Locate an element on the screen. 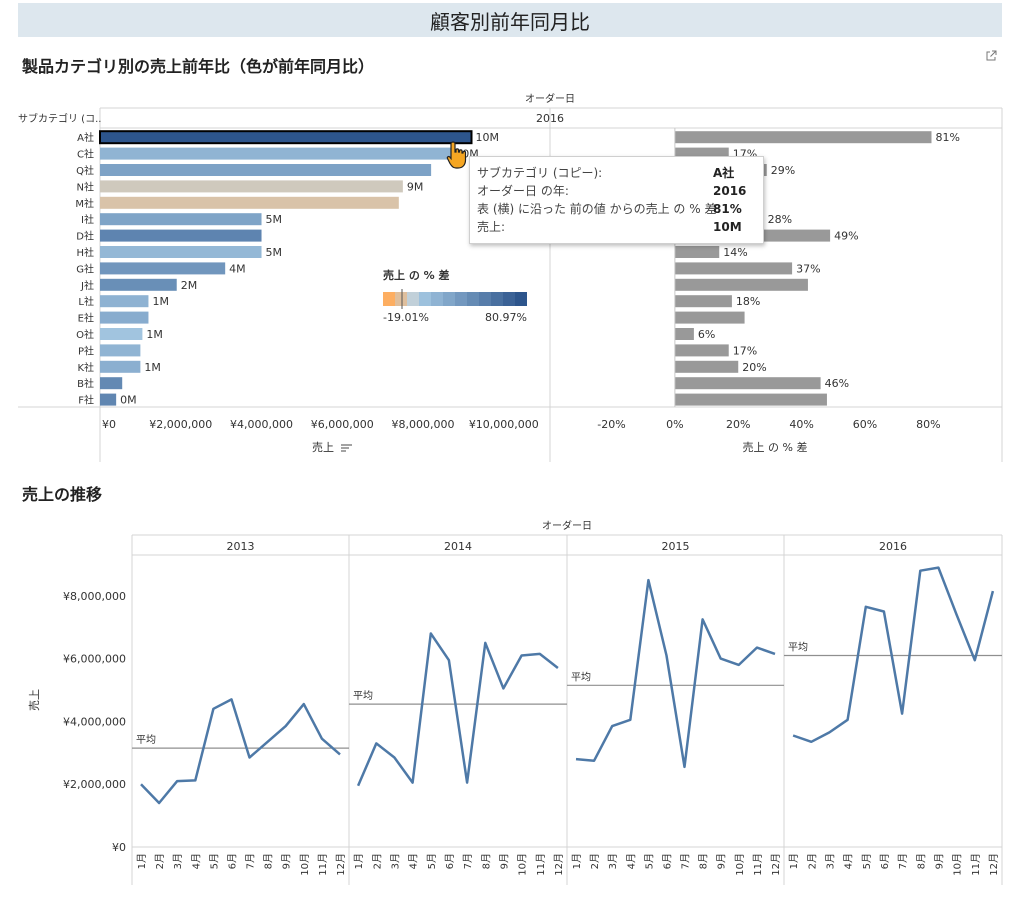  tooltip-label-pct-diff: 表 (横) に沿った 前の値 からの売上 の % 差: is located at coordinates (599, 209).